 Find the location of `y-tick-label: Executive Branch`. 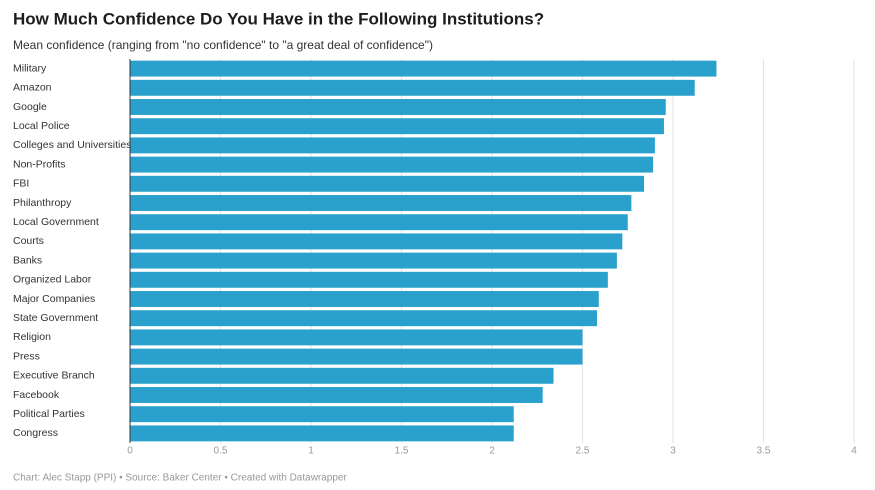

y-tick-label: Executive Branch is located at coordinates (54, 376).